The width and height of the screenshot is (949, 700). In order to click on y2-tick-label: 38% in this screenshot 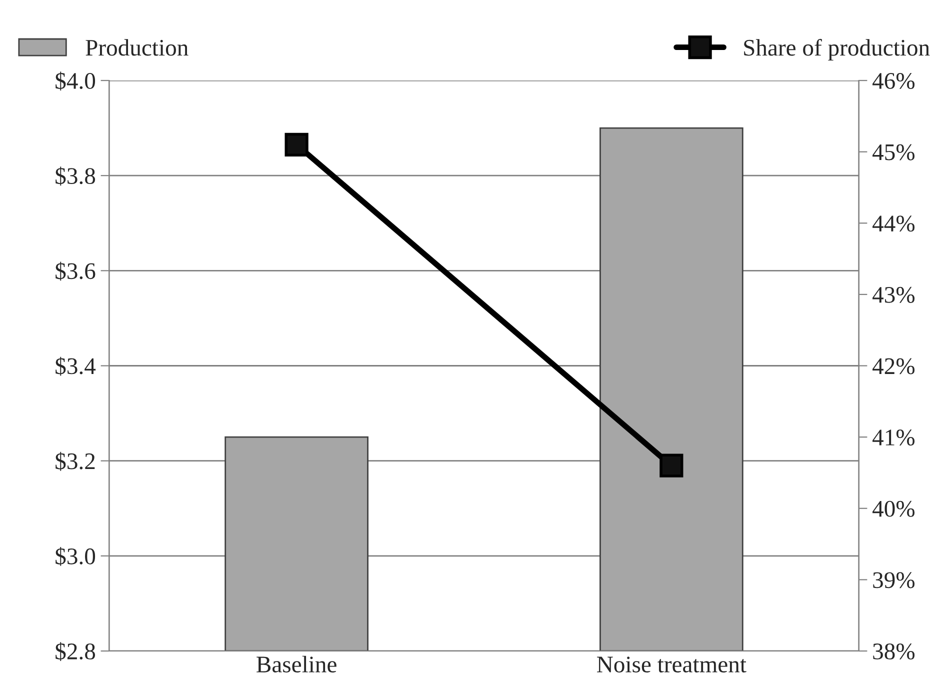, I will do `click(894, 651)`.